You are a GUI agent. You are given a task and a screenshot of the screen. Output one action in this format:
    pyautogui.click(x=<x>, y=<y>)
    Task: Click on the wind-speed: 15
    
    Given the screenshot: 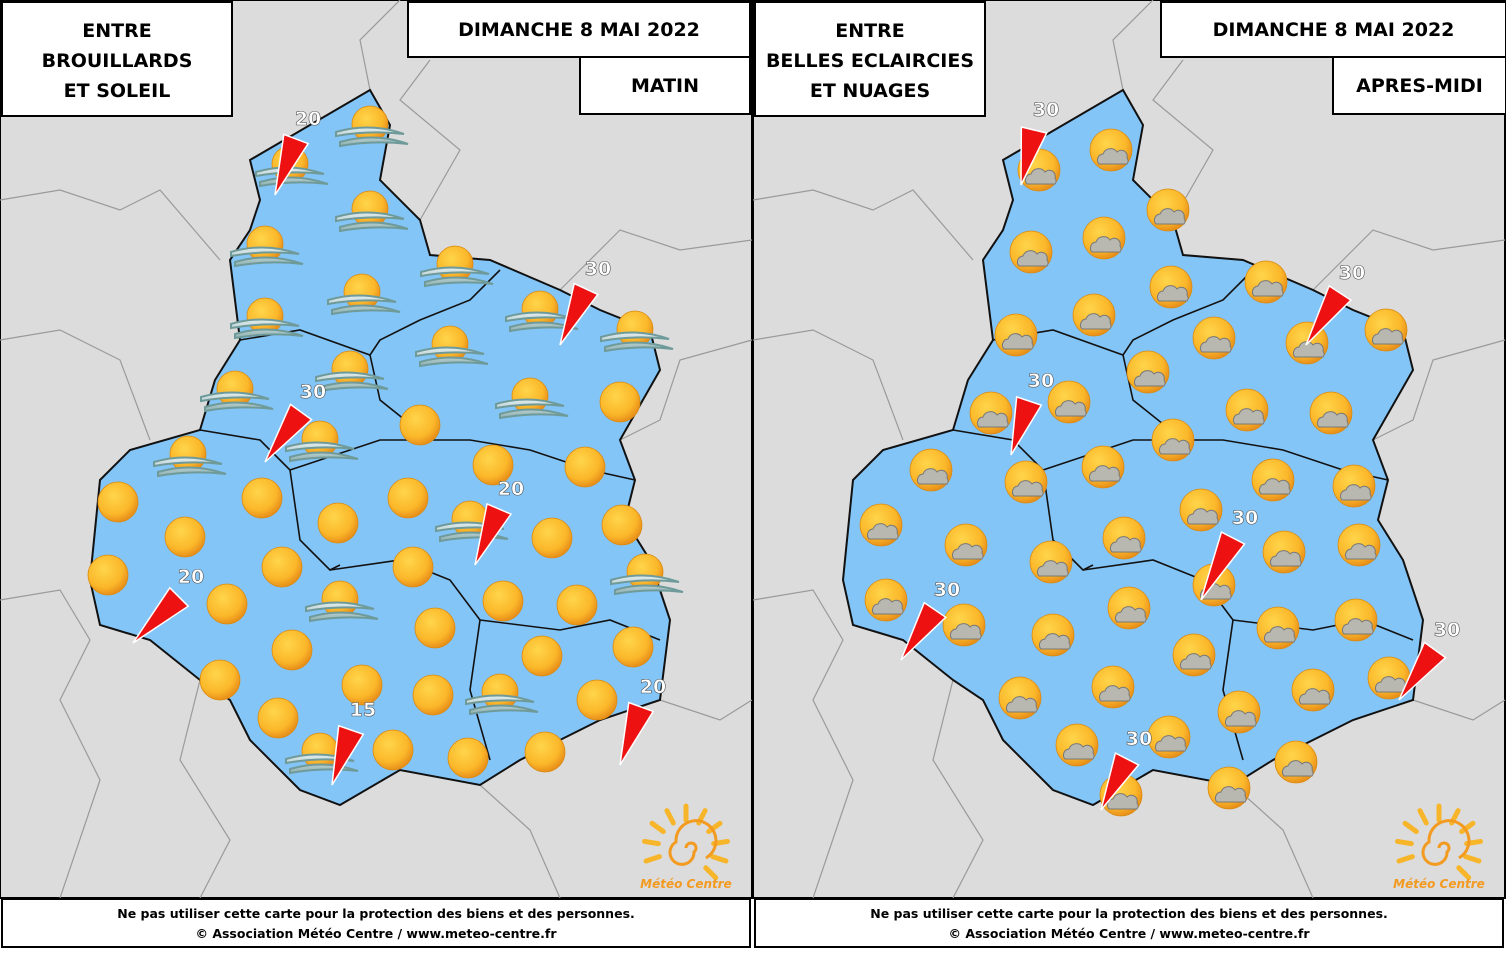 What is the action you would take?
    pyautogui.click(x=363, y=710)
    